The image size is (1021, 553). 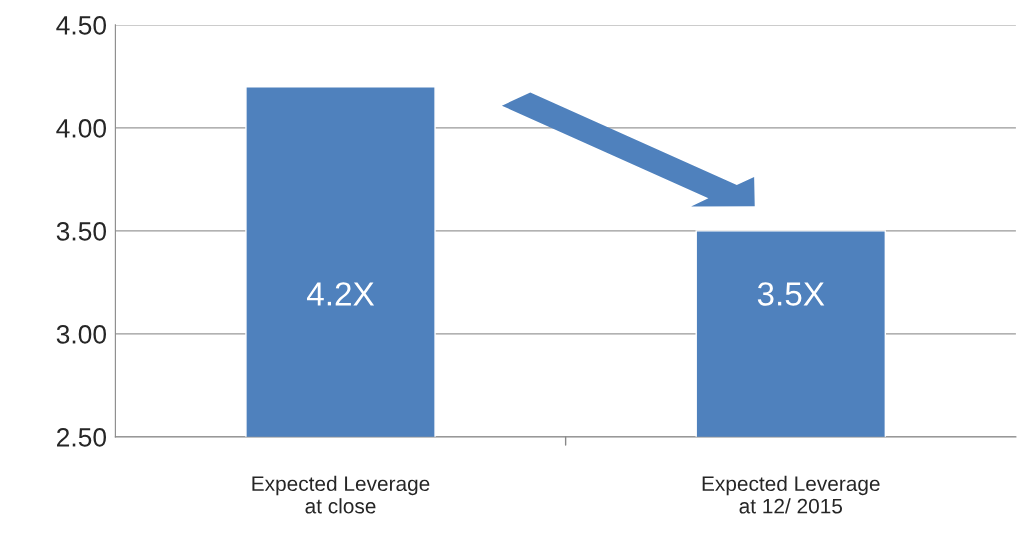 I want to click on x-tick-label: Expected Leverage at 12/ 2015, so click(x=791, y=494).